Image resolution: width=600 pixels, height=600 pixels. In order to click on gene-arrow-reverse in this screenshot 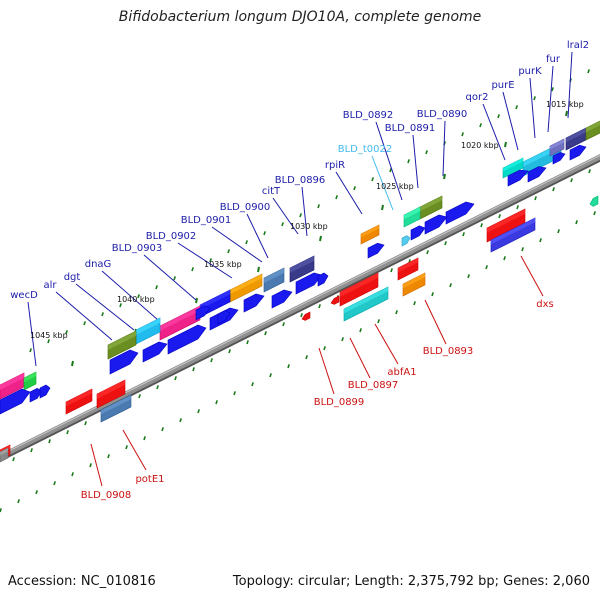, I will do `click(594, 201)`.